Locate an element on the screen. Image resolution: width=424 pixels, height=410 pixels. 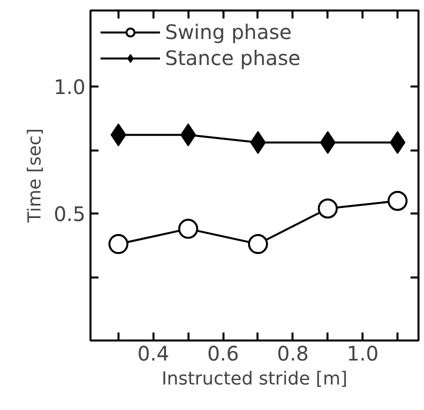
legend-label: Swing phase is located at coordinates (228, 32).